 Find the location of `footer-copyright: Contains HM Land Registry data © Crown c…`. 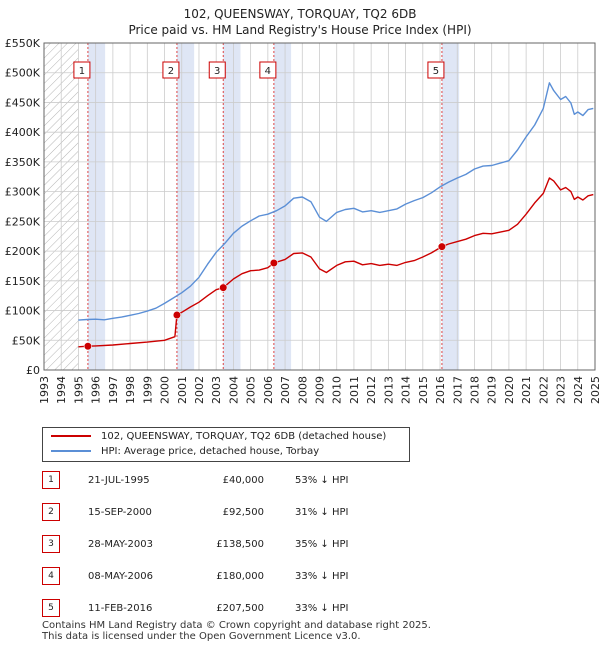

footer-copyright: Contains HM Land Registry data © Crown c… is located at coordinates (236, 625).